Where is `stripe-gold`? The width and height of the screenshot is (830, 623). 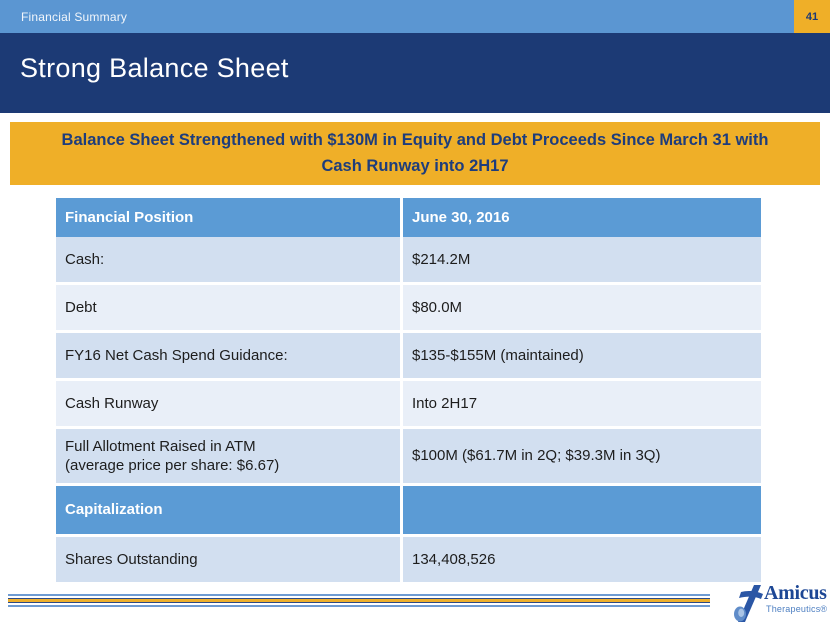
stripe-gold is located at coordinates (359, 600).